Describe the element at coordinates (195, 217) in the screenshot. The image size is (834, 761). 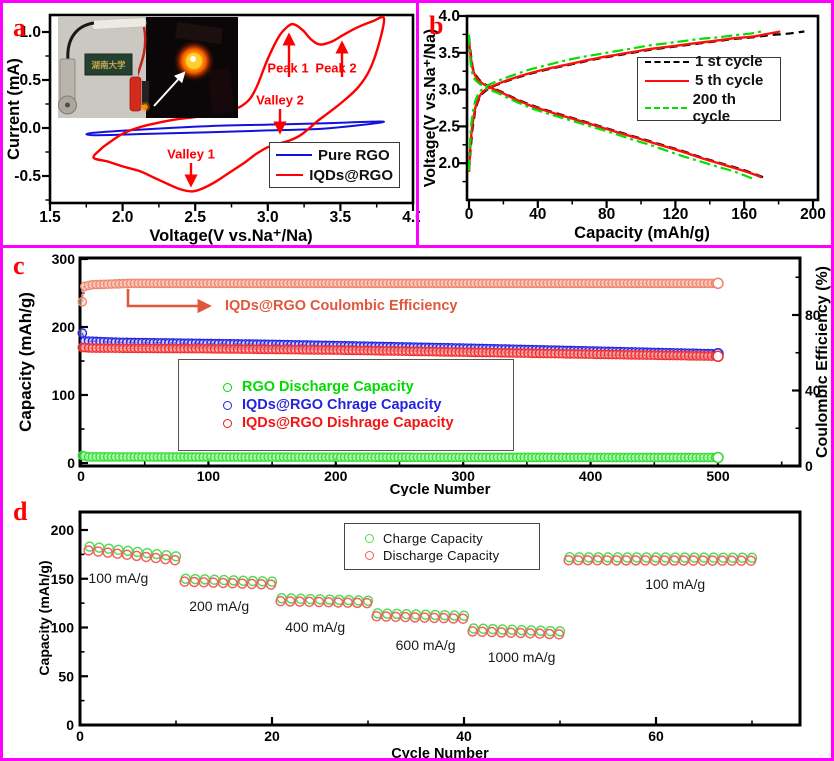
I see `tick-label: 2.5` at that location.